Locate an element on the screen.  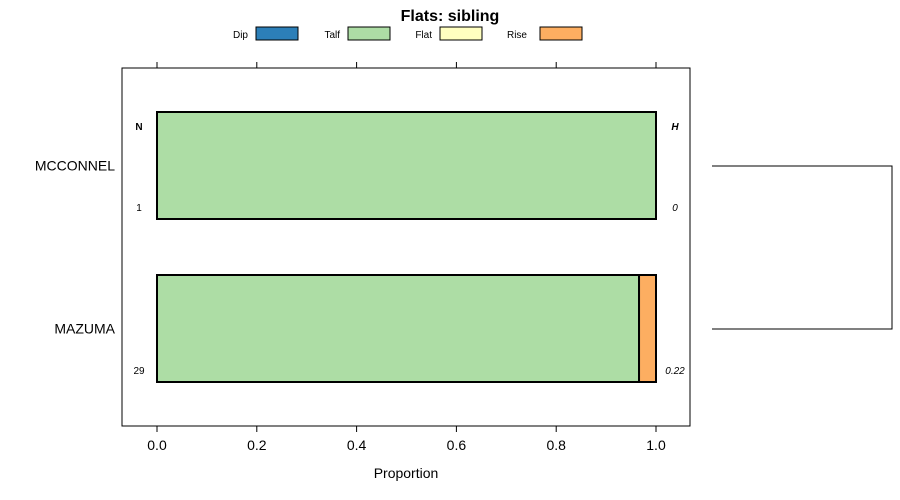
x-tick-label-1: 0.2 is located at coordinates (257, 445).